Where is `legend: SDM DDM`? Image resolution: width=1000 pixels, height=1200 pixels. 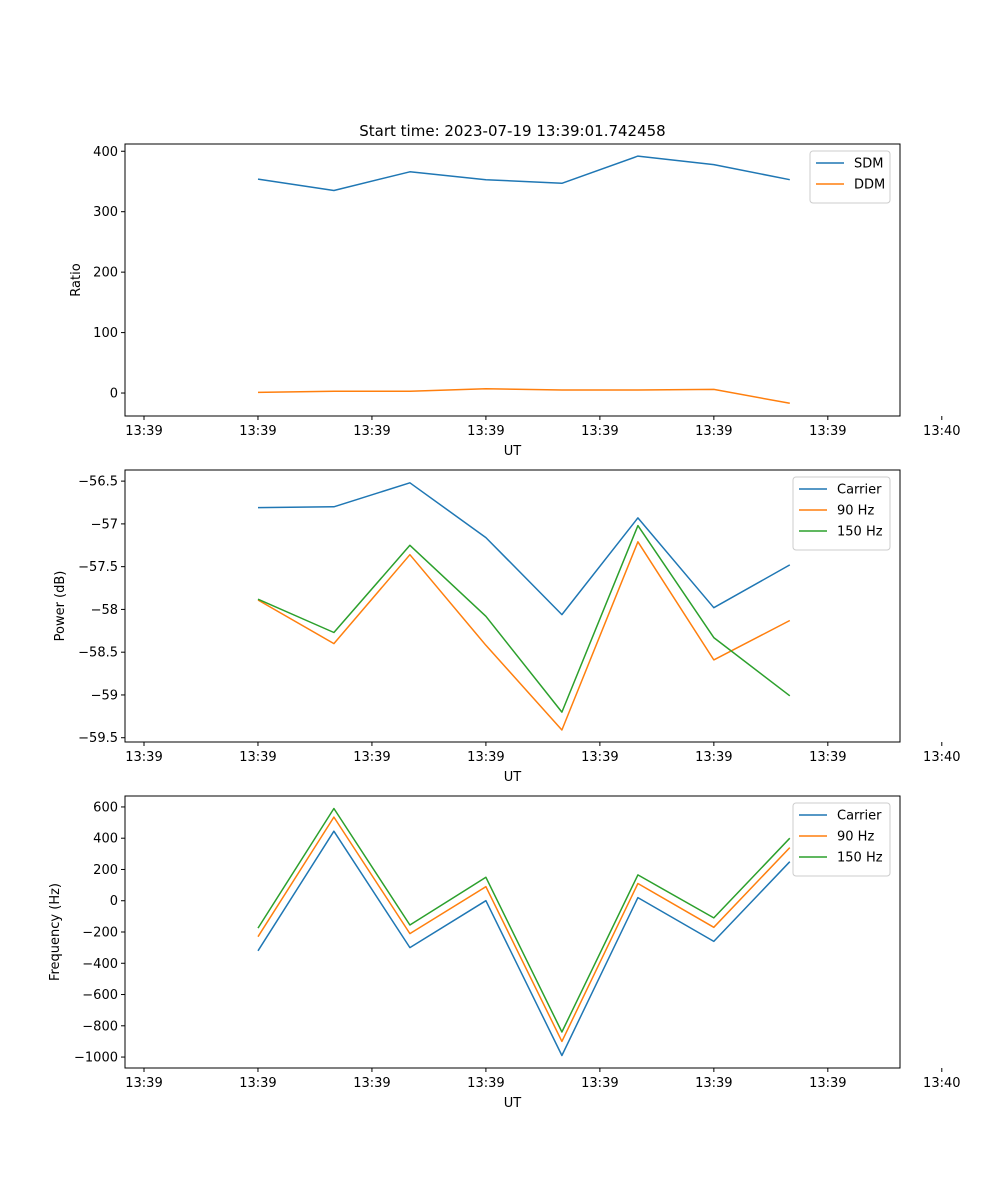 legend: SDM DDM is located at coordinates (850, 177).